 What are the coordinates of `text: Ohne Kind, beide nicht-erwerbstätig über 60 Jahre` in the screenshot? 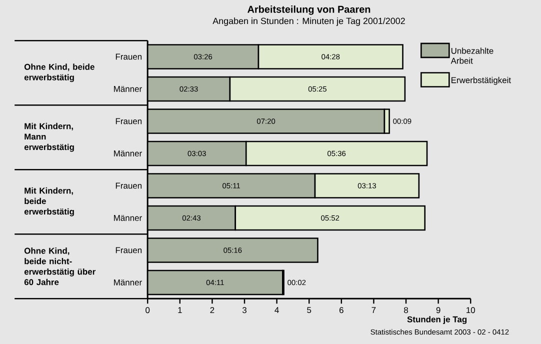 It's located at (60, 267).